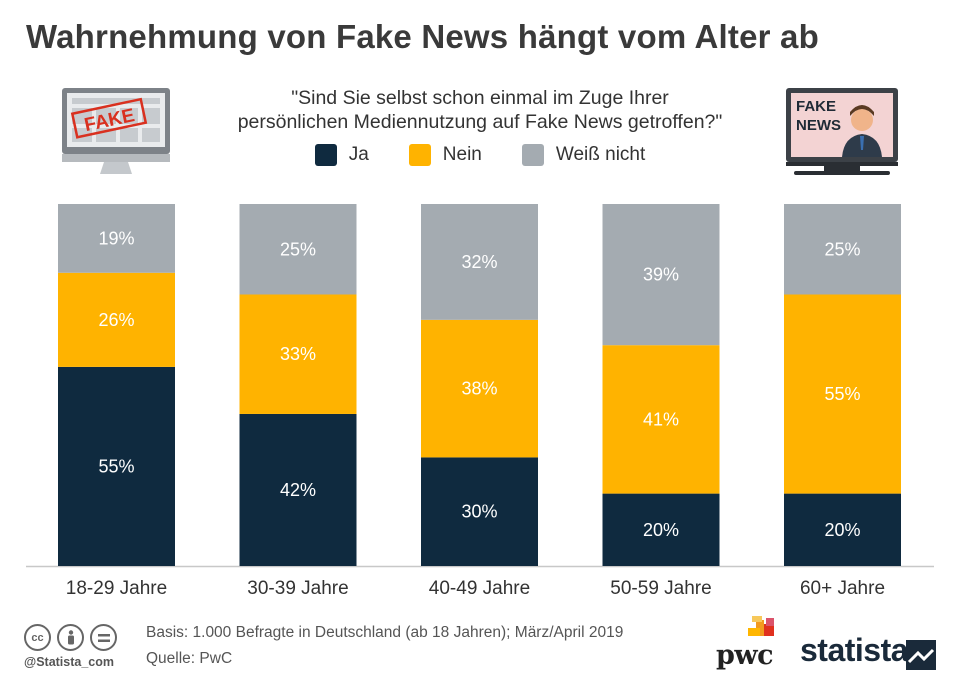  I want to click on tv-news-text: NEWS, so click(818, 125).